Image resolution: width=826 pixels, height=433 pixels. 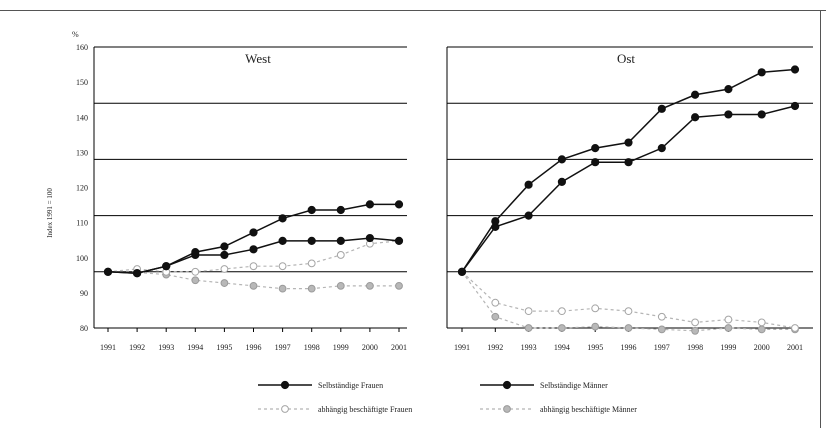 What do you see at coordinates (82, 188) in the screenshot?
I see `y-tick-label: 120` at bounding box center [82, 188].